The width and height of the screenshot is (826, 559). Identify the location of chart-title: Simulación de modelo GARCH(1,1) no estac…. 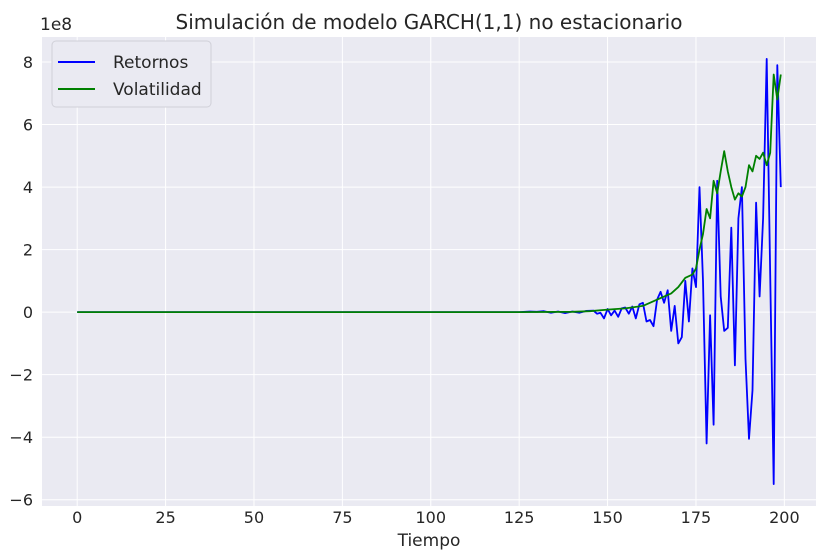
(429, 22).